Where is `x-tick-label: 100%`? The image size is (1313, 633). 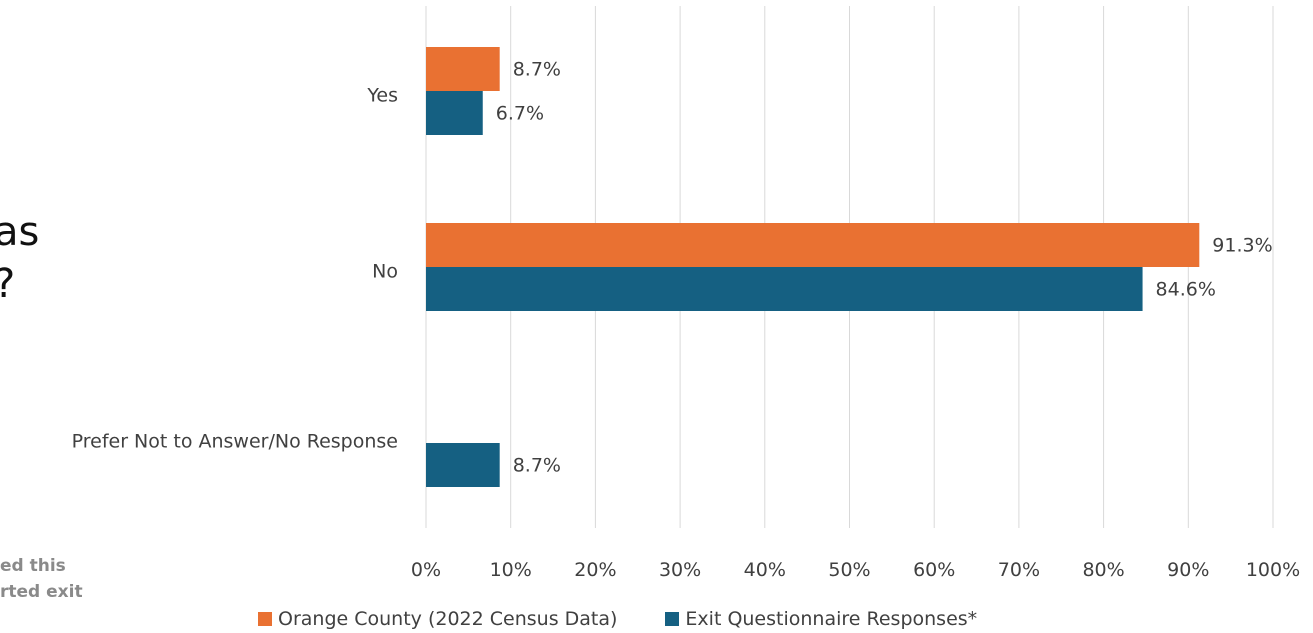 x-tick-label: 100% is located at coordinates (1273, 570).